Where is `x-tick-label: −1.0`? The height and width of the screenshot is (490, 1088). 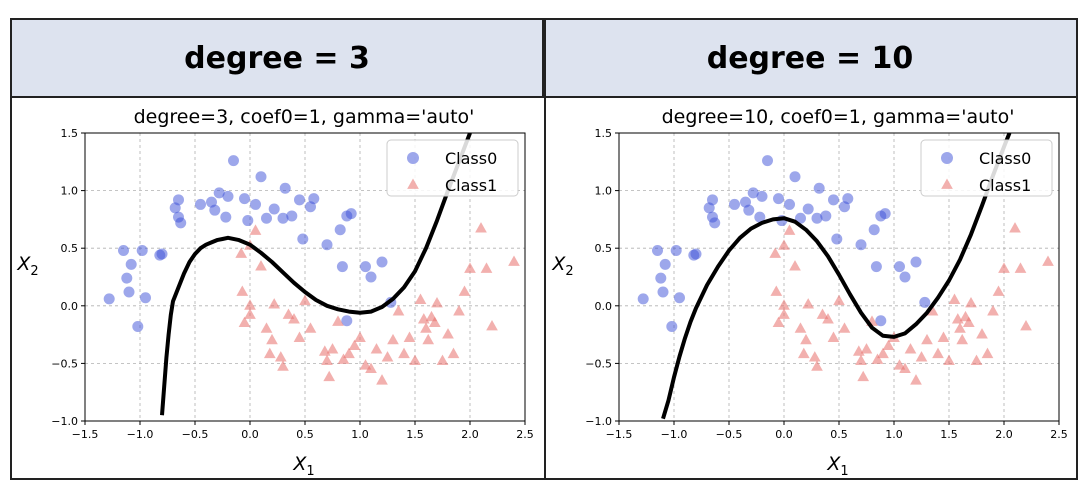
x-tick-label: −1.0 is located at coordinates (140, 434).